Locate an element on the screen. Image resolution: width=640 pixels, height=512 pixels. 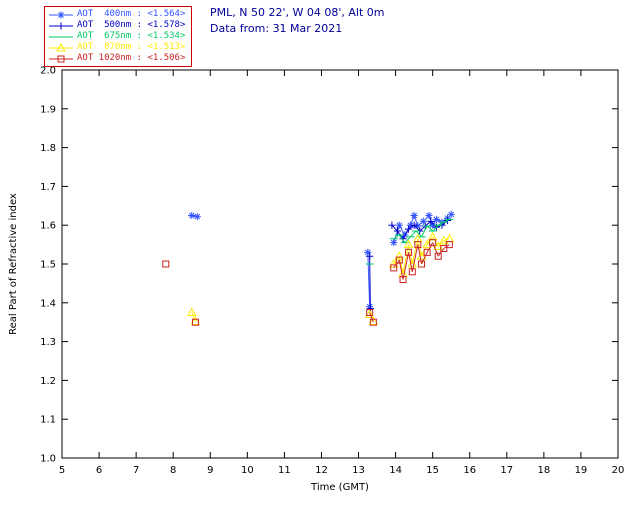
data-date-text: Data from: 31 Mar 2021 is located at coordinates (276, 28).